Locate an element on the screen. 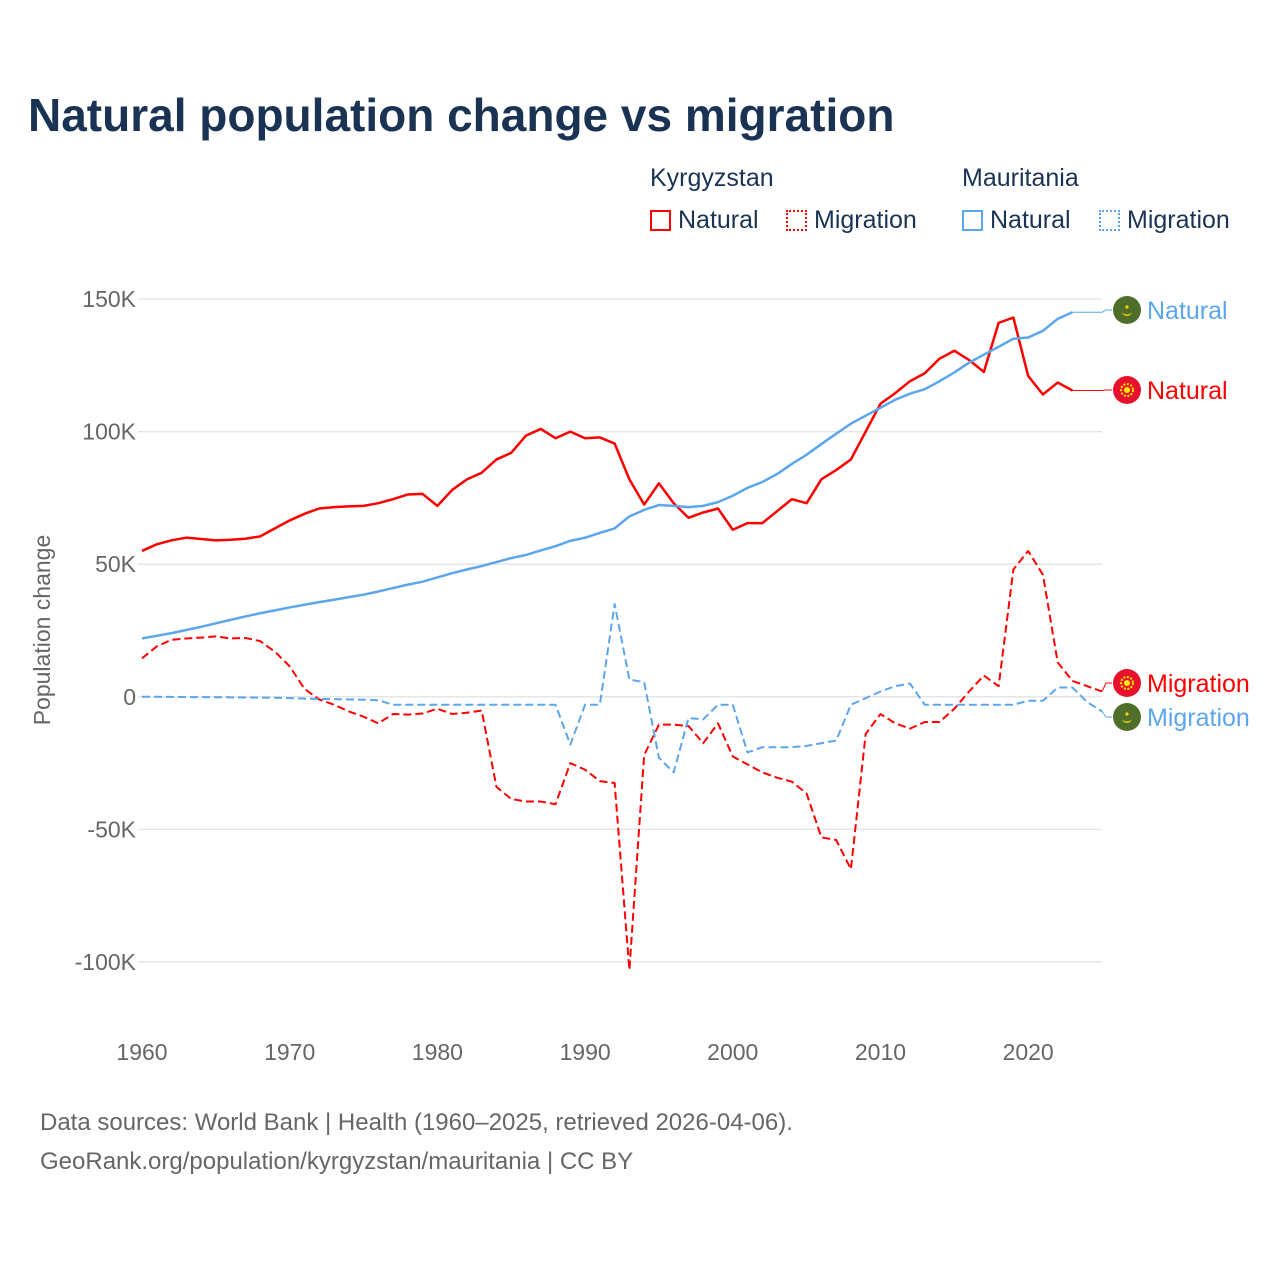 The width and height of the screenshot is (1280, 1280). legend-item-mauritania-migration: Migration is located at coordinates (1164, 220).